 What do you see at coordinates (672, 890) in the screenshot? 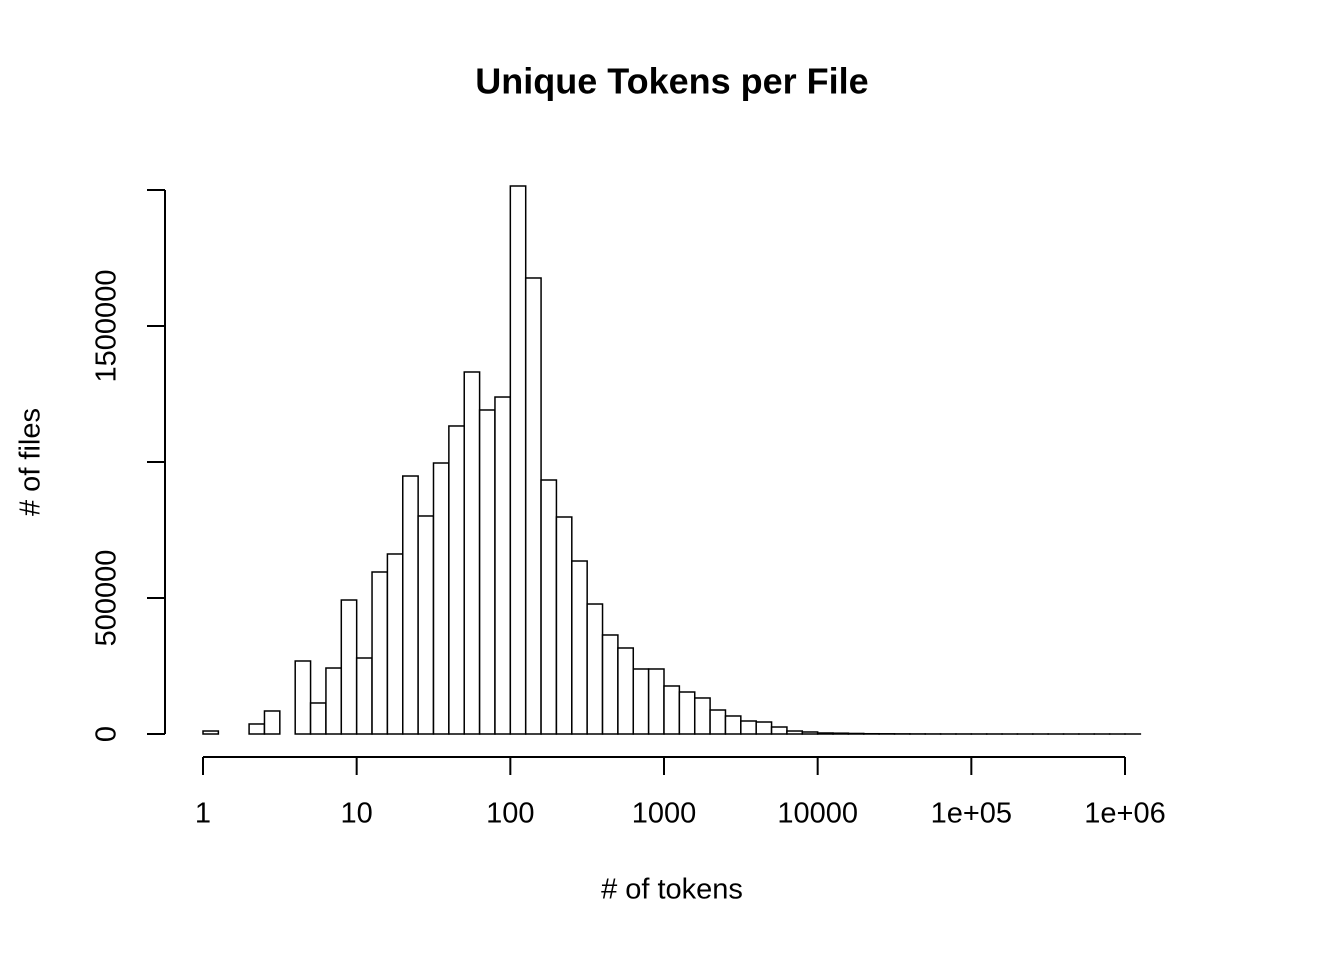
I see `x-axis-label: # of tokens` at bounding box center [672, 890].